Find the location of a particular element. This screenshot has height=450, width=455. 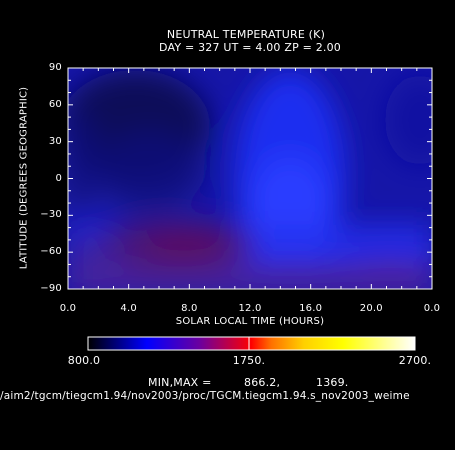

x-tick-label: 4.0 is located at coordinates (128, 308).